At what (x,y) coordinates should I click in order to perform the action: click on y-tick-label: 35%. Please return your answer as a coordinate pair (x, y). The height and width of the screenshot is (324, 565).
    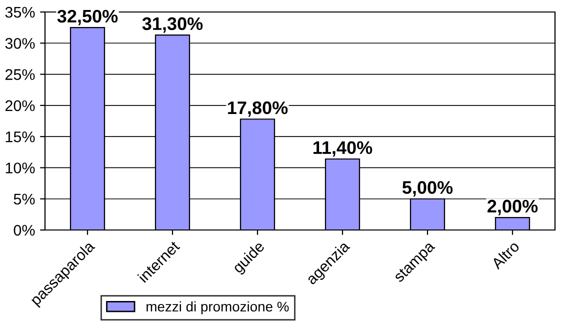
    Looking at the image, I should click on (20, 12).